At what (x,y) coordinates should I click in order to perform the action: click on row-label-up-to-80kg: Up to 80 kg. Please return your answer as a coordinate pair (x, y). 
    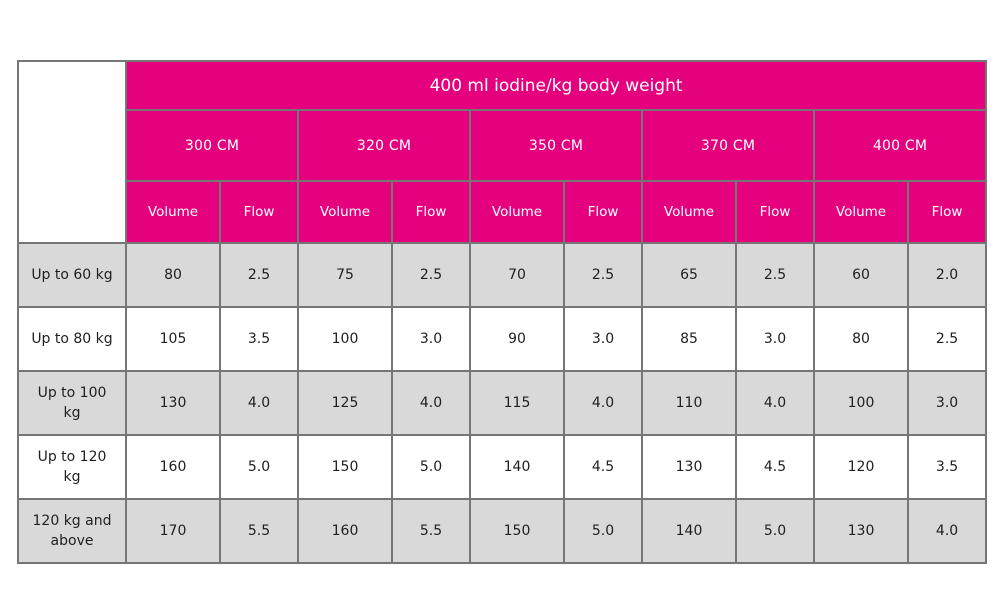
    Looking at the image, I should click on (72, 339).